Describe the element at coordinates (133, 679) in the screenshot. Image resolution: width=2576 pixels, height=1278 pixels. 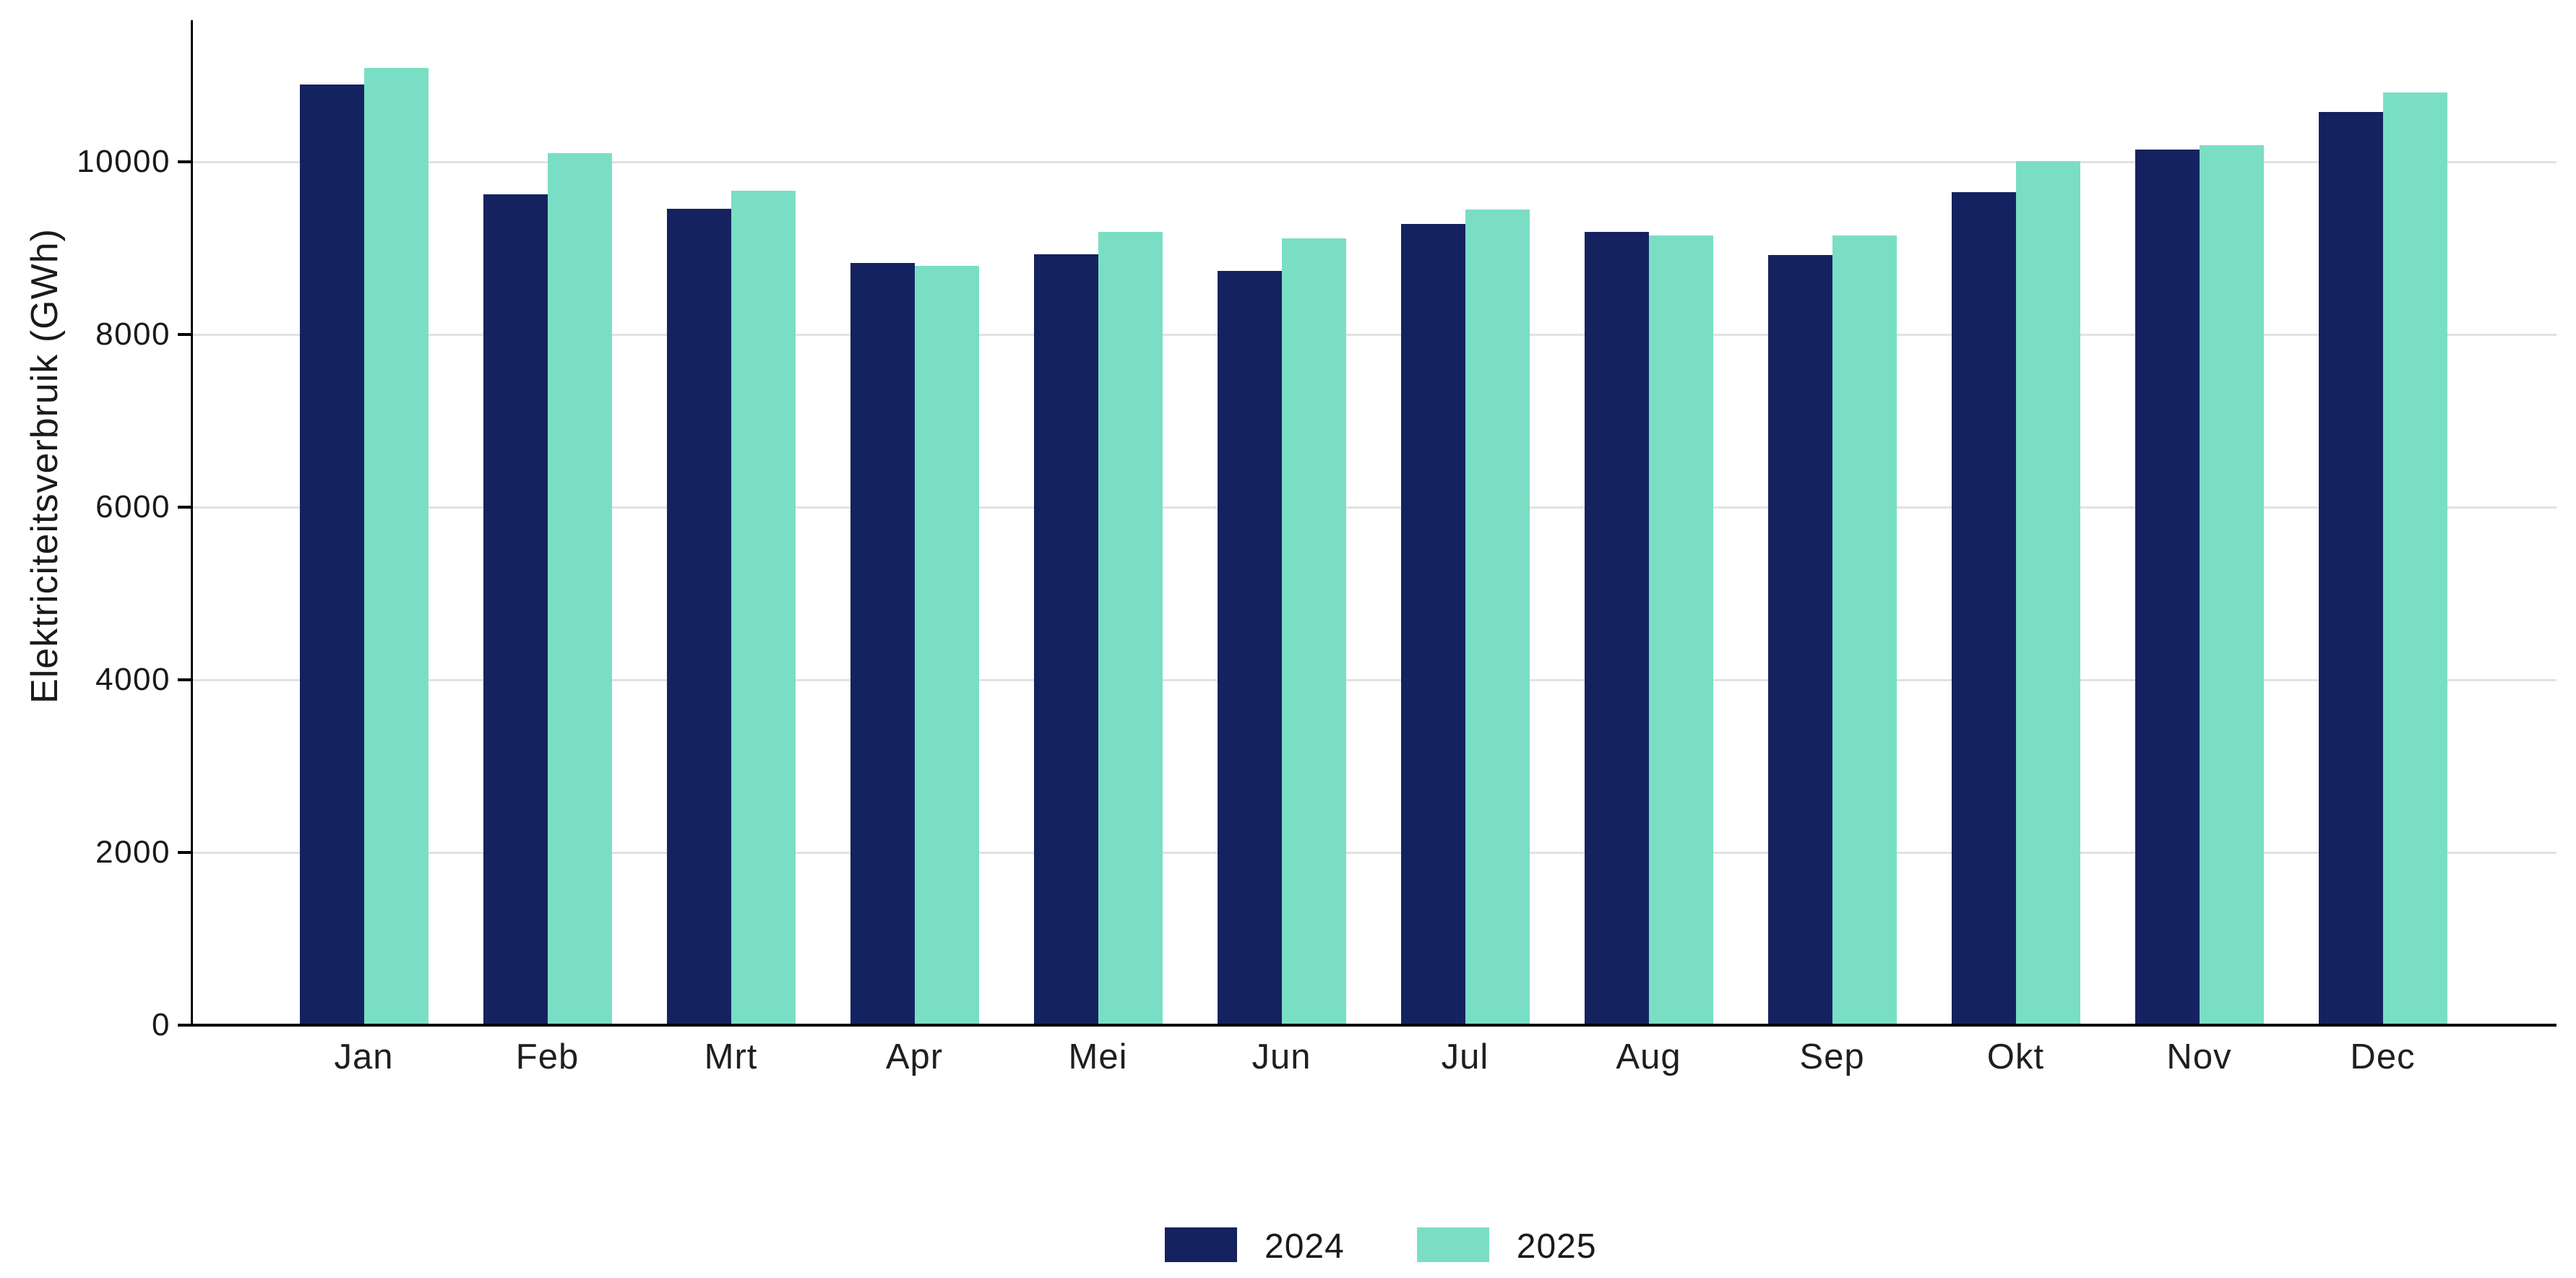
I see `y-tick-label-4000: 4000` at that location.